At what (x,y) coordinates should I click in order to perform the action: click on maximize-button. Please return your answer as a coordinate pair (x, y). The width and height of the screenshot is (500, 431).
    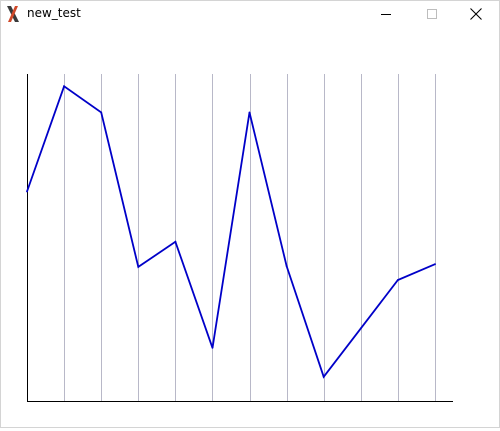
    Looking at the image, I should click on (432, 14).